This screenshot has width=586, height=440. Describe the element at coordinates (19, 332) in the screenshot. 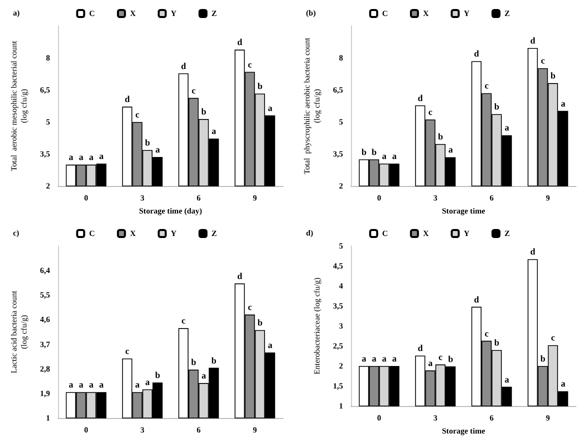

I see `y-axis-title: Lactic acid bacteria count (log cfu/g)` at that location.